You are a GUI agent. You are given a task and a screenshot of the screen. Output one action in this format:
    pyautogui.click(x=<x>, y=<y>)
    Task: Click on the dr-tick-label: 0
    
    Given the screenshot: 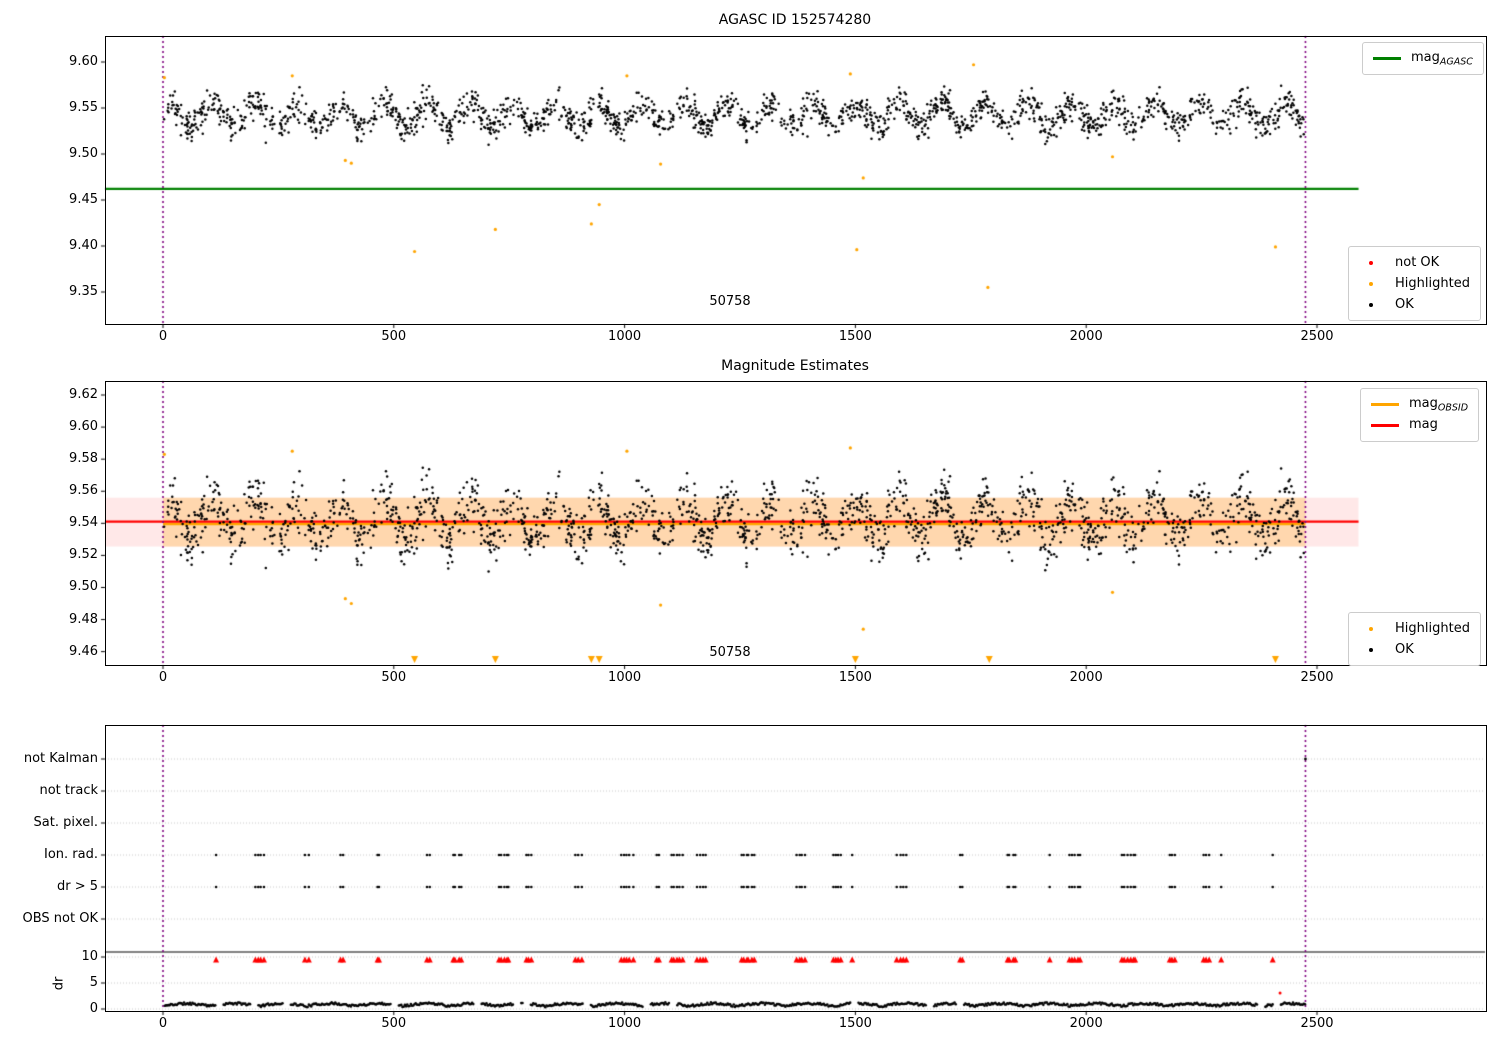 What is the action you would take?
    pyautogui.click(x=93, y=1008)
    